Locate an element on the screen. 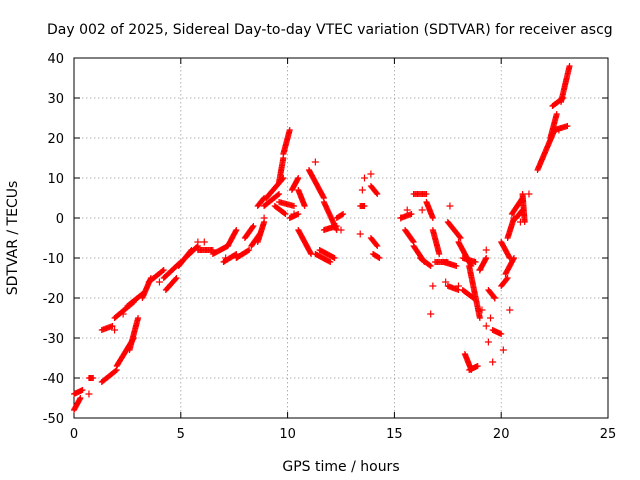 The height and width of the screenshot is (480, 640). x-axis-label: GPS time / hours is located at coordinates (340, 467).